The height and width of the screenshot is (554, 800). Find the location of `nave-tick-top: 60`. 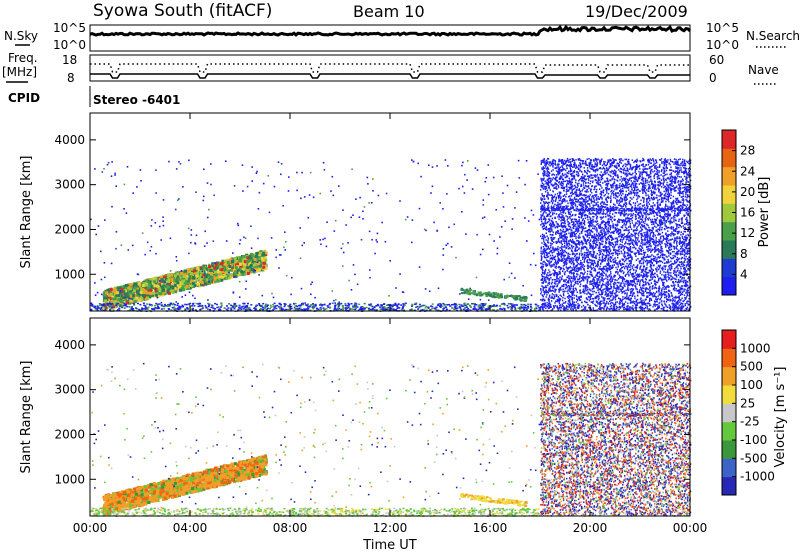

nave-tick-top: 60 is located at coordinates (716, 60).